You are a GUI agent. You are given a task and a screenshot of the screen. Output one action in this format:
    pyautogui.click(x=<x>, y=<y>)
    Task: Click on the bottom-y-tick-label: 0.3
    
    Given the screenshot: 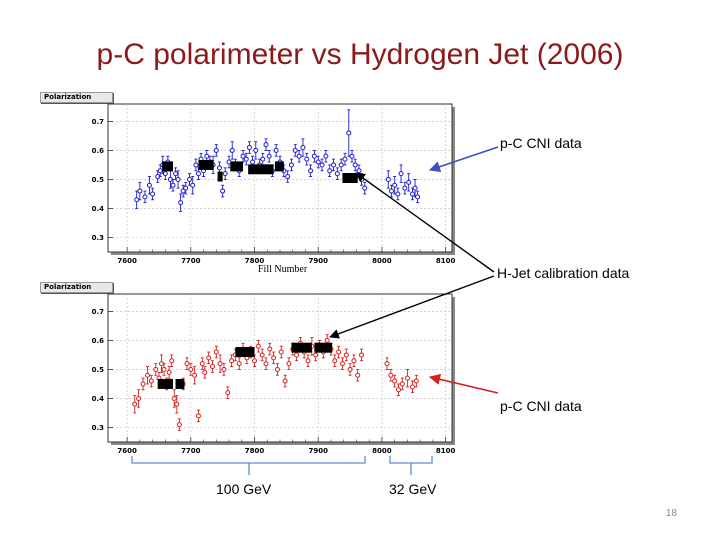 What is the action you would take?
    pyautogui.click(x=98, y=428)
    